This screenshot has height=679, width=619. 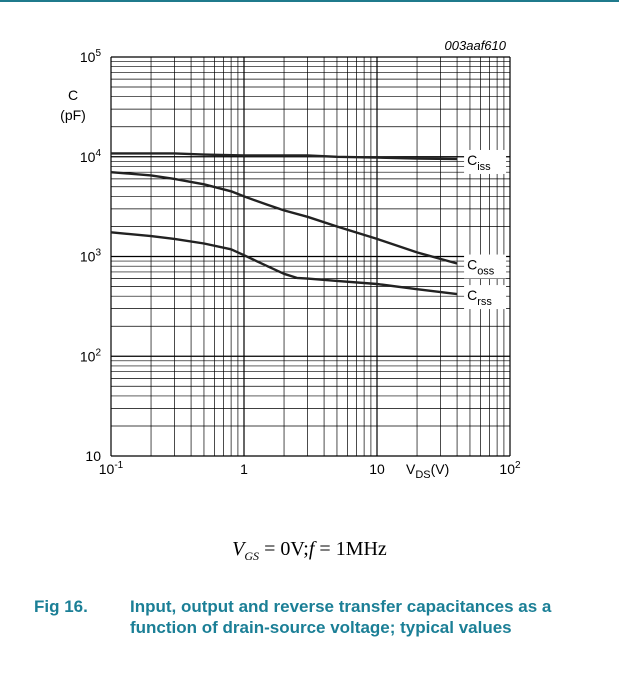 I want to click on y-tick-label: 10², so click(x=91, y=355).